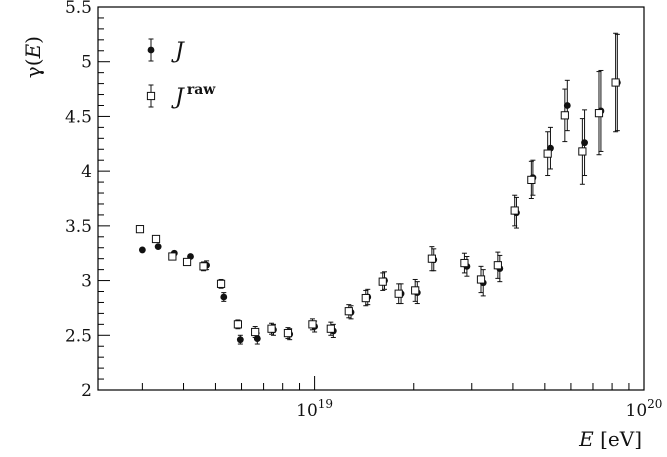 Image resolution: width=667 pixels, height=457 pixels. What do you see at coordinates (78, 336) in the screenshot?
I see `y-tick-label: 2.5` at bounding box center [78, 336].